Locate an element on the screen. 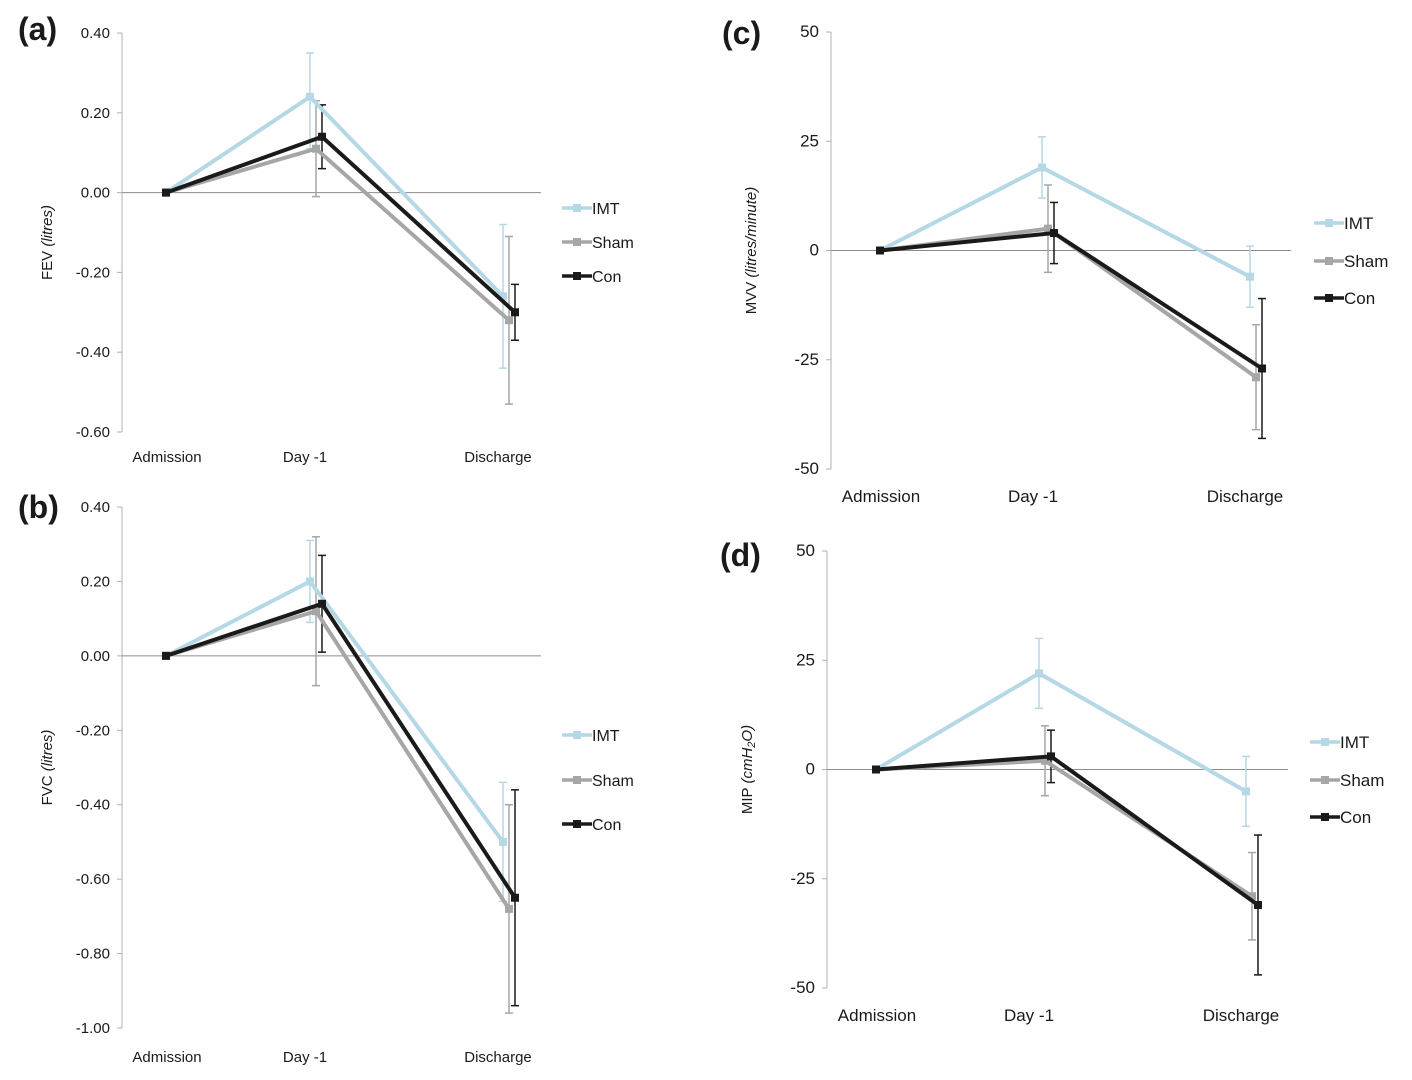 The height and width of the screenshot is (1080, 1412). unit-subscript: 2 is located at coordinates (752, 745).